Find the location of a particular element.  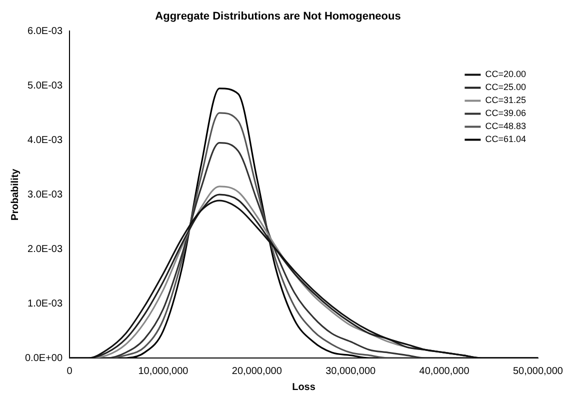

legend-label: CC=31.25 is located at coordinates (505, 100).